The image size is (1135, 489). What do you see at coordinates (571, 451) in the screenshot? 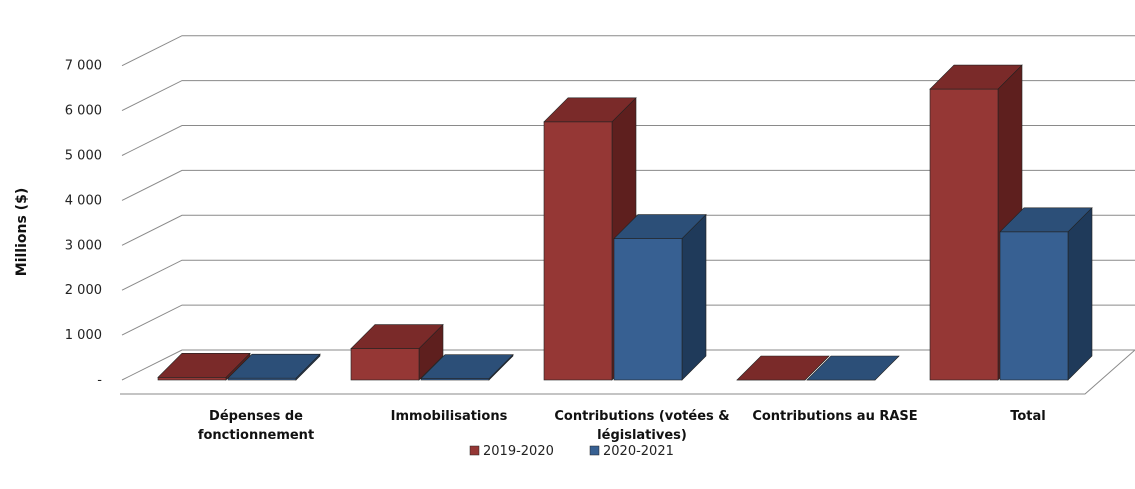
I see `legend: 2019-2020 2020-2021` at bounding box center [571, 451].